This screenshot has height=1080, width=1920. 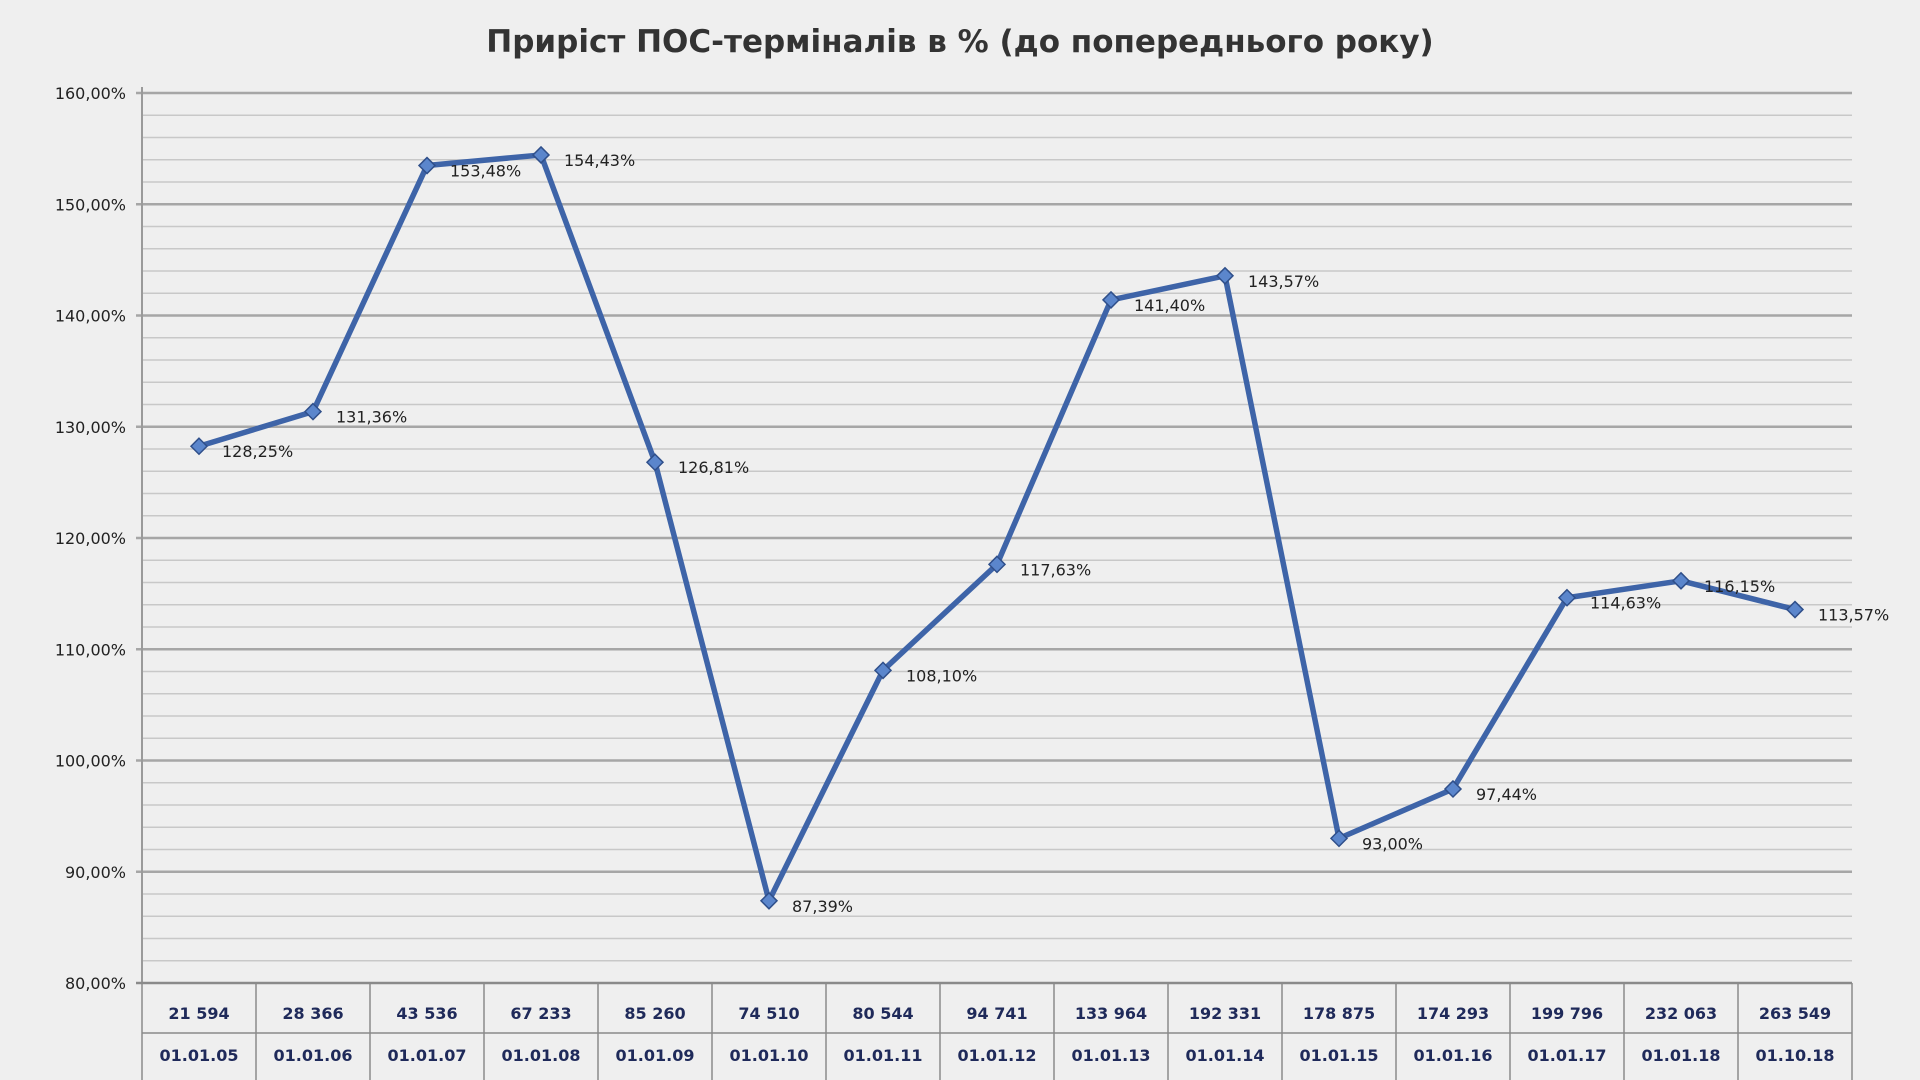 What do you see at coordinates (1853, 615) in the screenshot?
I see `data-label: 113,57%` at bounding box center [1853, 615].